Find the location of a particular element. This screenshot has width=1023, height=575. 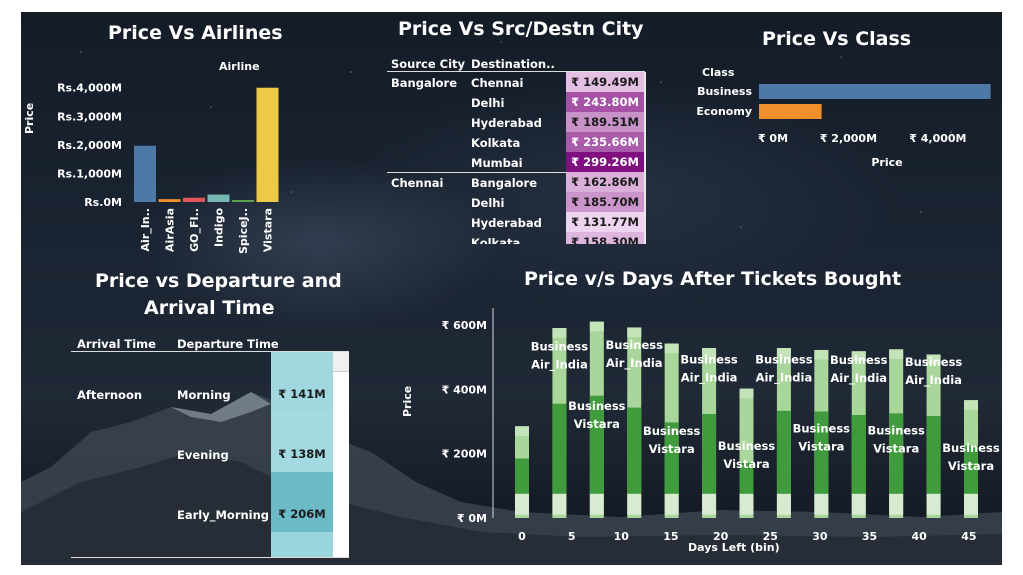

time-title-line1: Price vs Departure and is located at coordinates (218, 281).